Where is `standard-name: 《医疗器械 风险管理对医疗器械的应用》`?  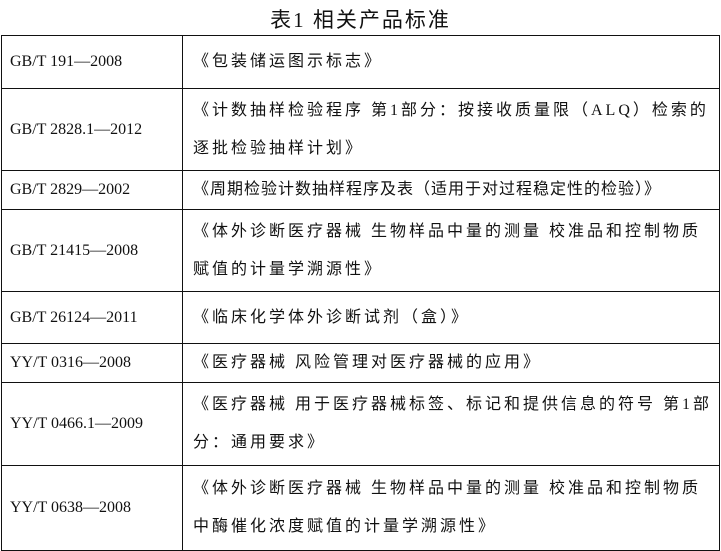
standard-name: 《医疗器械 风险管理对医疗器械的应用》 is located at coordinates (451, 363).